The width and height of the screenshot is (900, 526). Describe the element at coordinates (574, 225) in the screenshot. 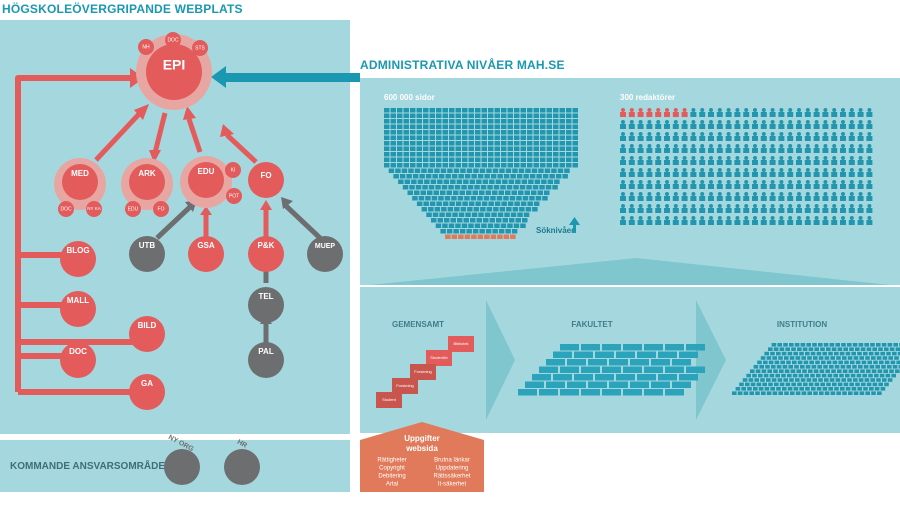

I see `search-up-arrow-icon` at that location.